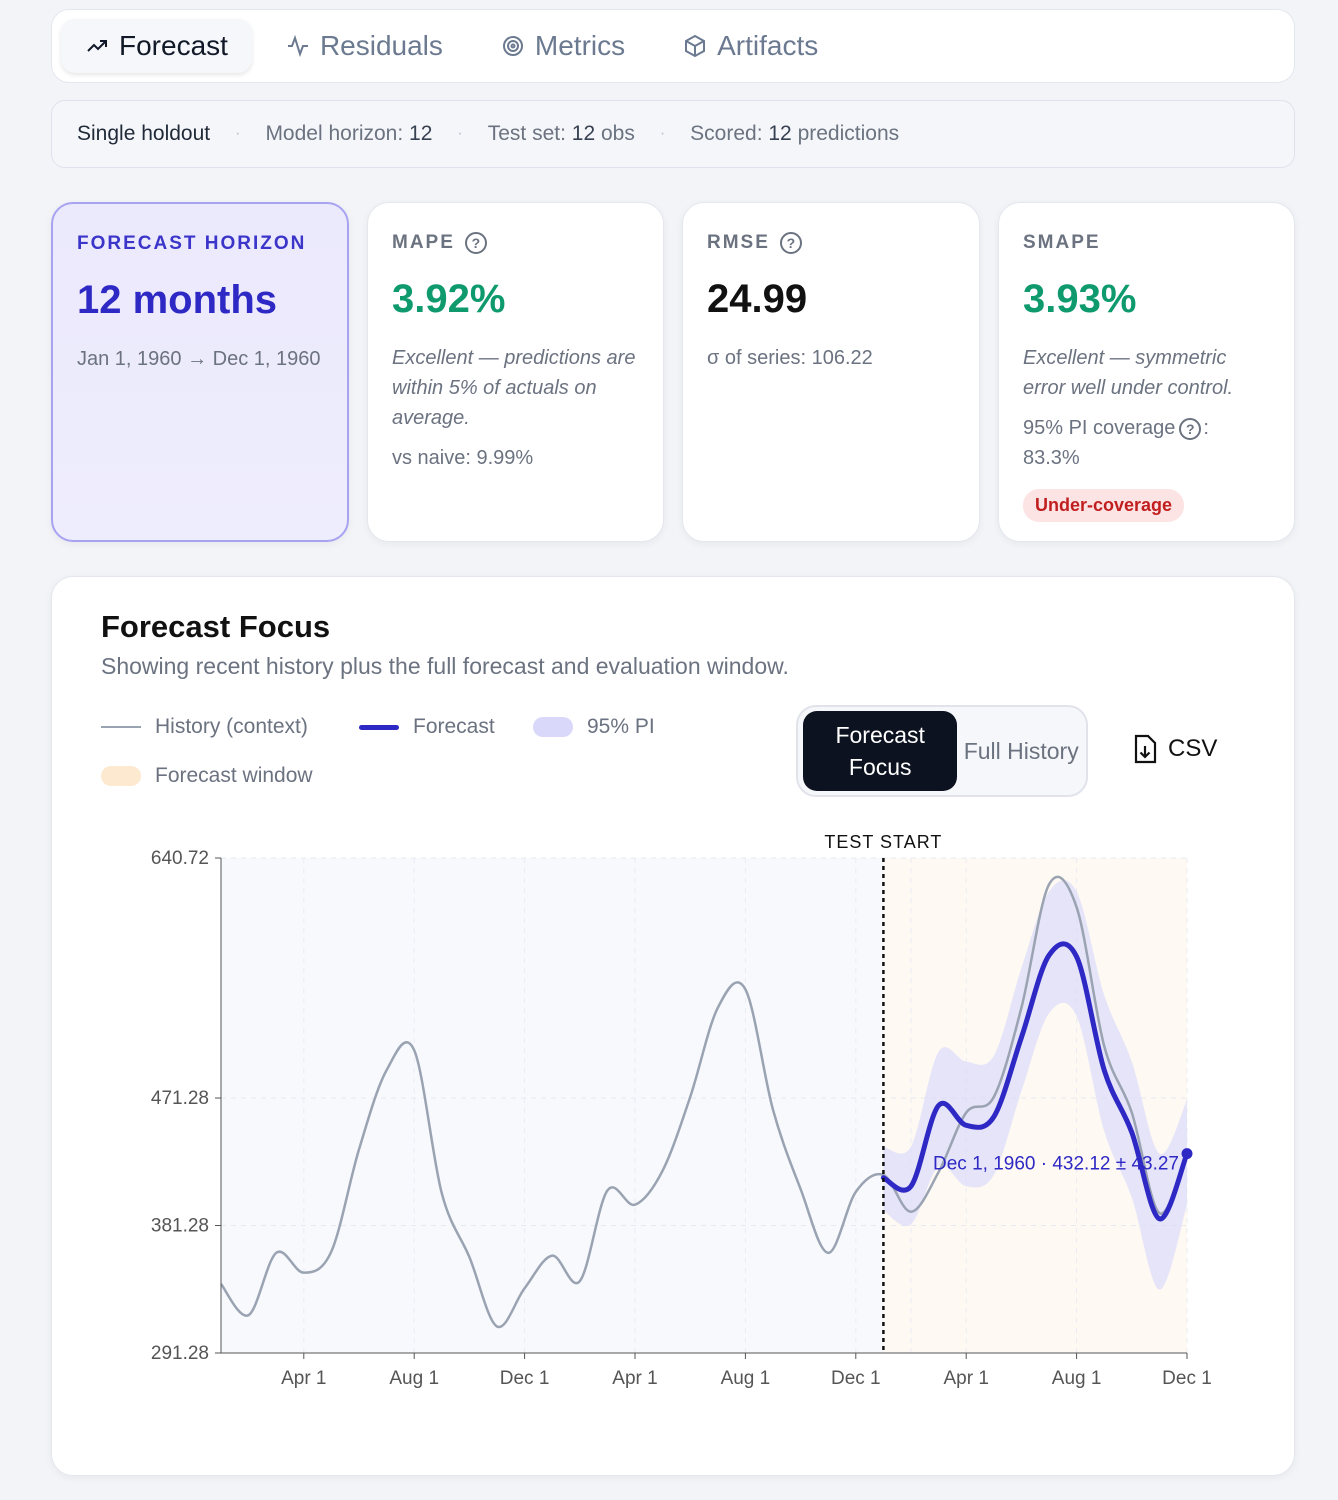 The height and width of the screenshot is (1500, 1338). Describe the element at coordinates (515, 243) in the screenshot. I see `card-label-row: MAPE ?` at that location.